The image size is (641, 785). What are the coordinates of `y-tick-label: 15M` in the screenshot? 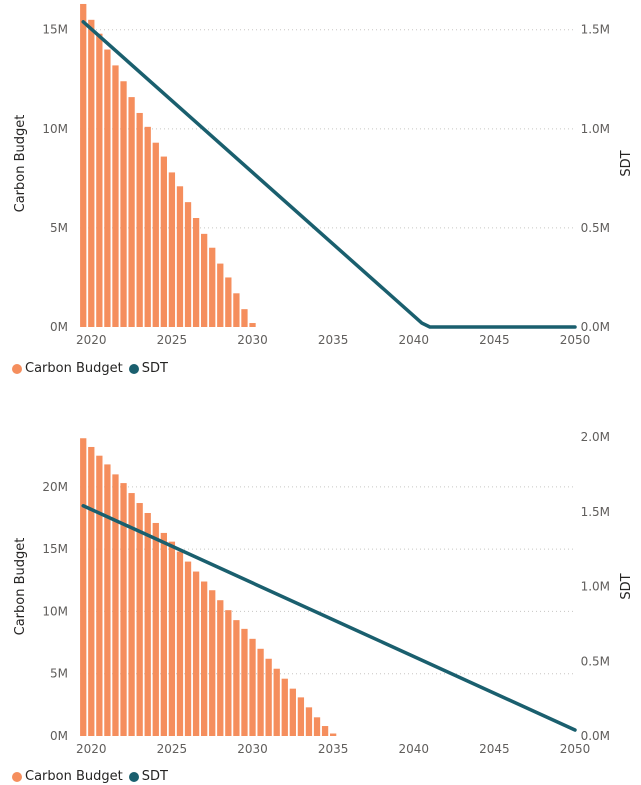 It's located at (55, 549).